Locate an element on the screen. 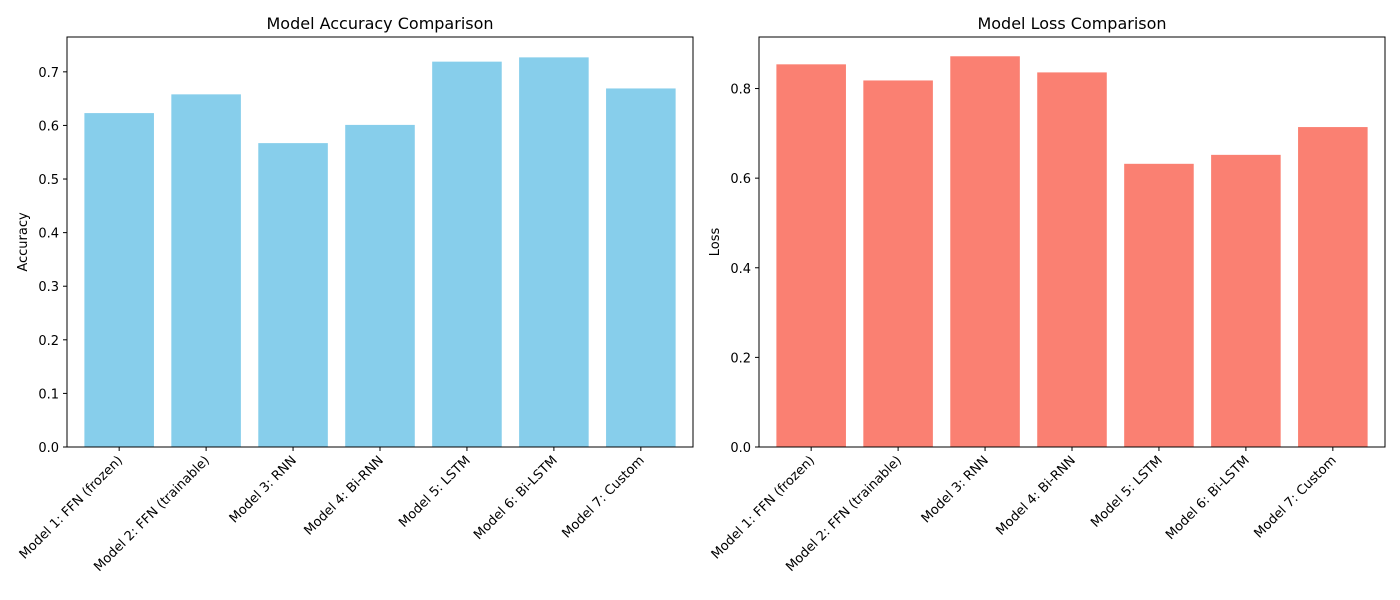  loss-y-tick-label: 0.8 is located at coordinates (740, 90).